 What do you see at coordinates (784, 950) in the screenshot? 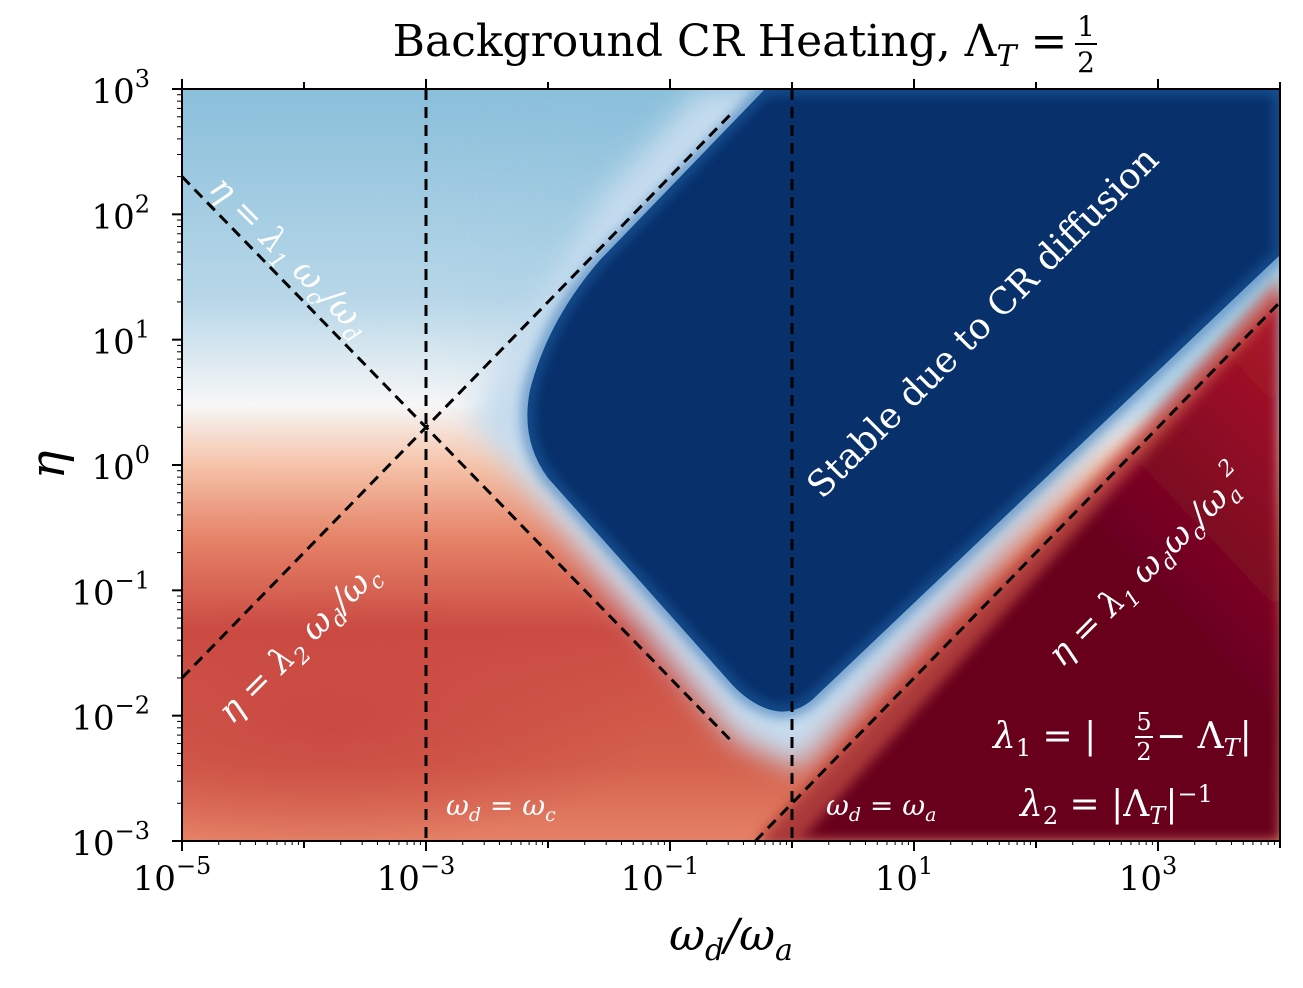
I see `x-axis-label-sub2: a` at bounding box center [784, 950].